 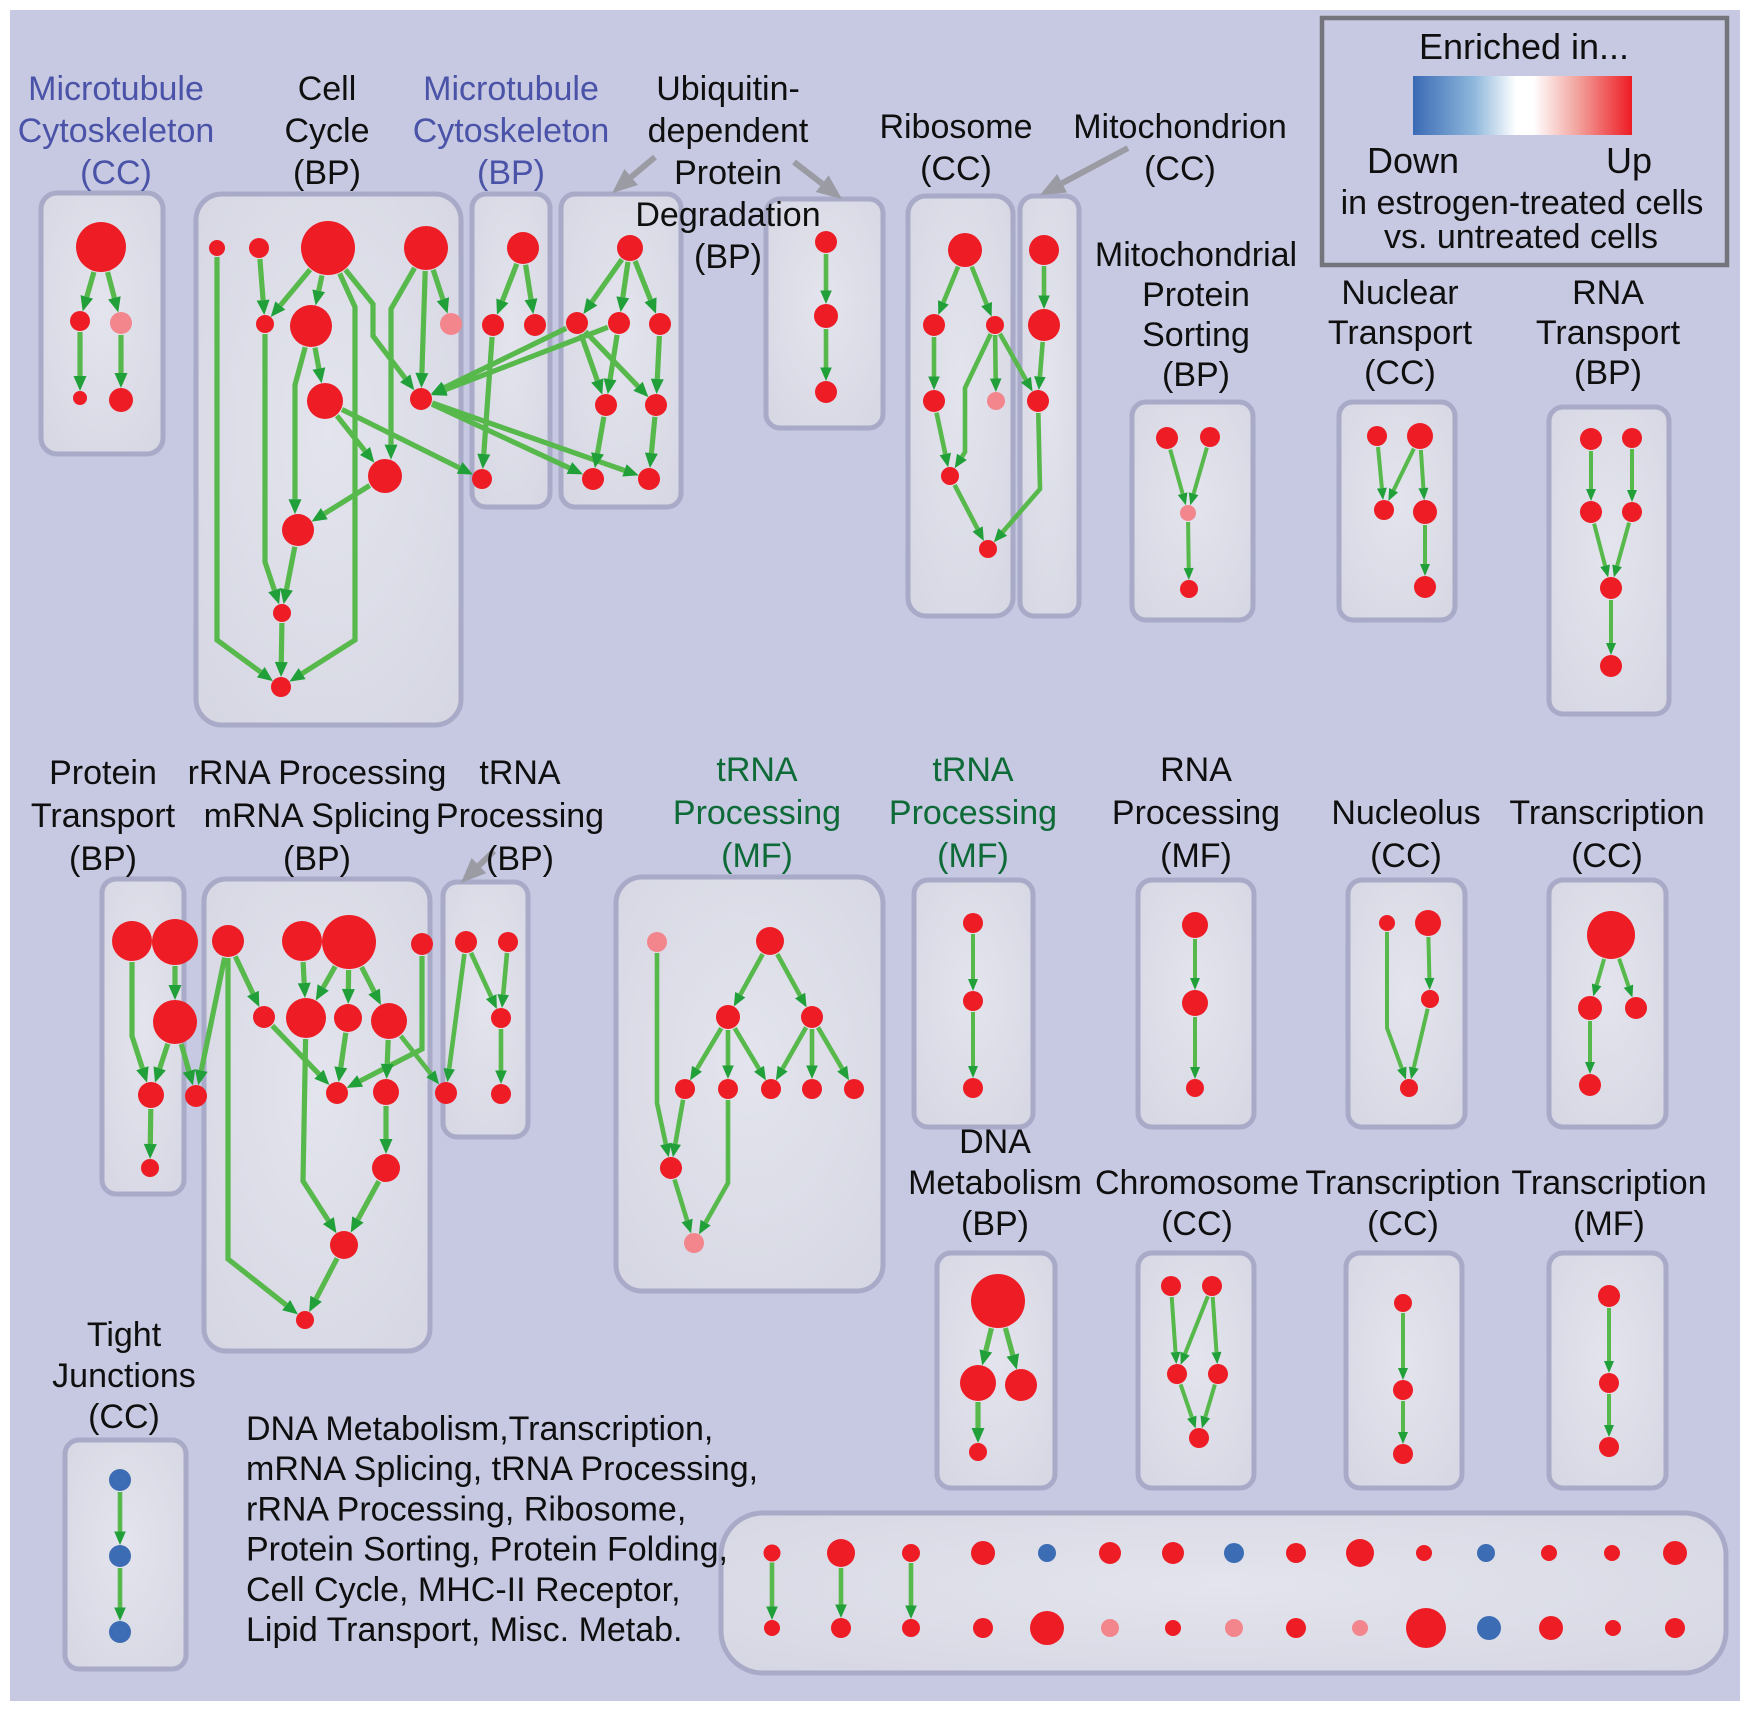 I want to click on svg-text: Ribosome, so click(x=955, y=127).